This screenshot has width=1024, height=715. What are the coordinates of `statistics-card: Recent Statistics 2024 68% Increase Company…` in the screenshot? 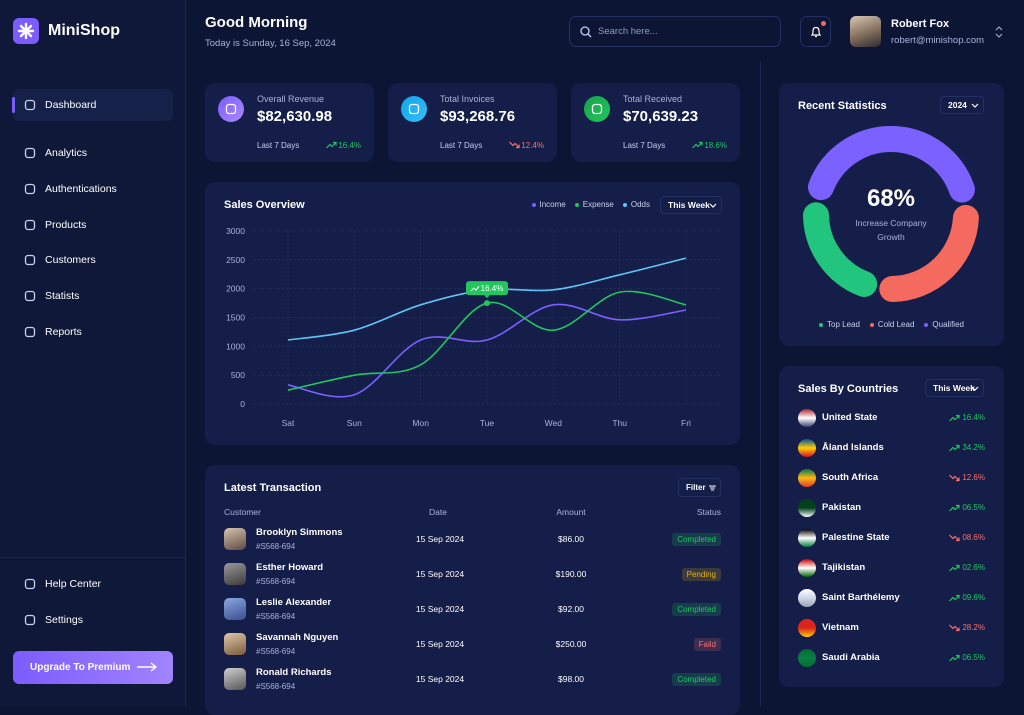 It's located at (891, 214).